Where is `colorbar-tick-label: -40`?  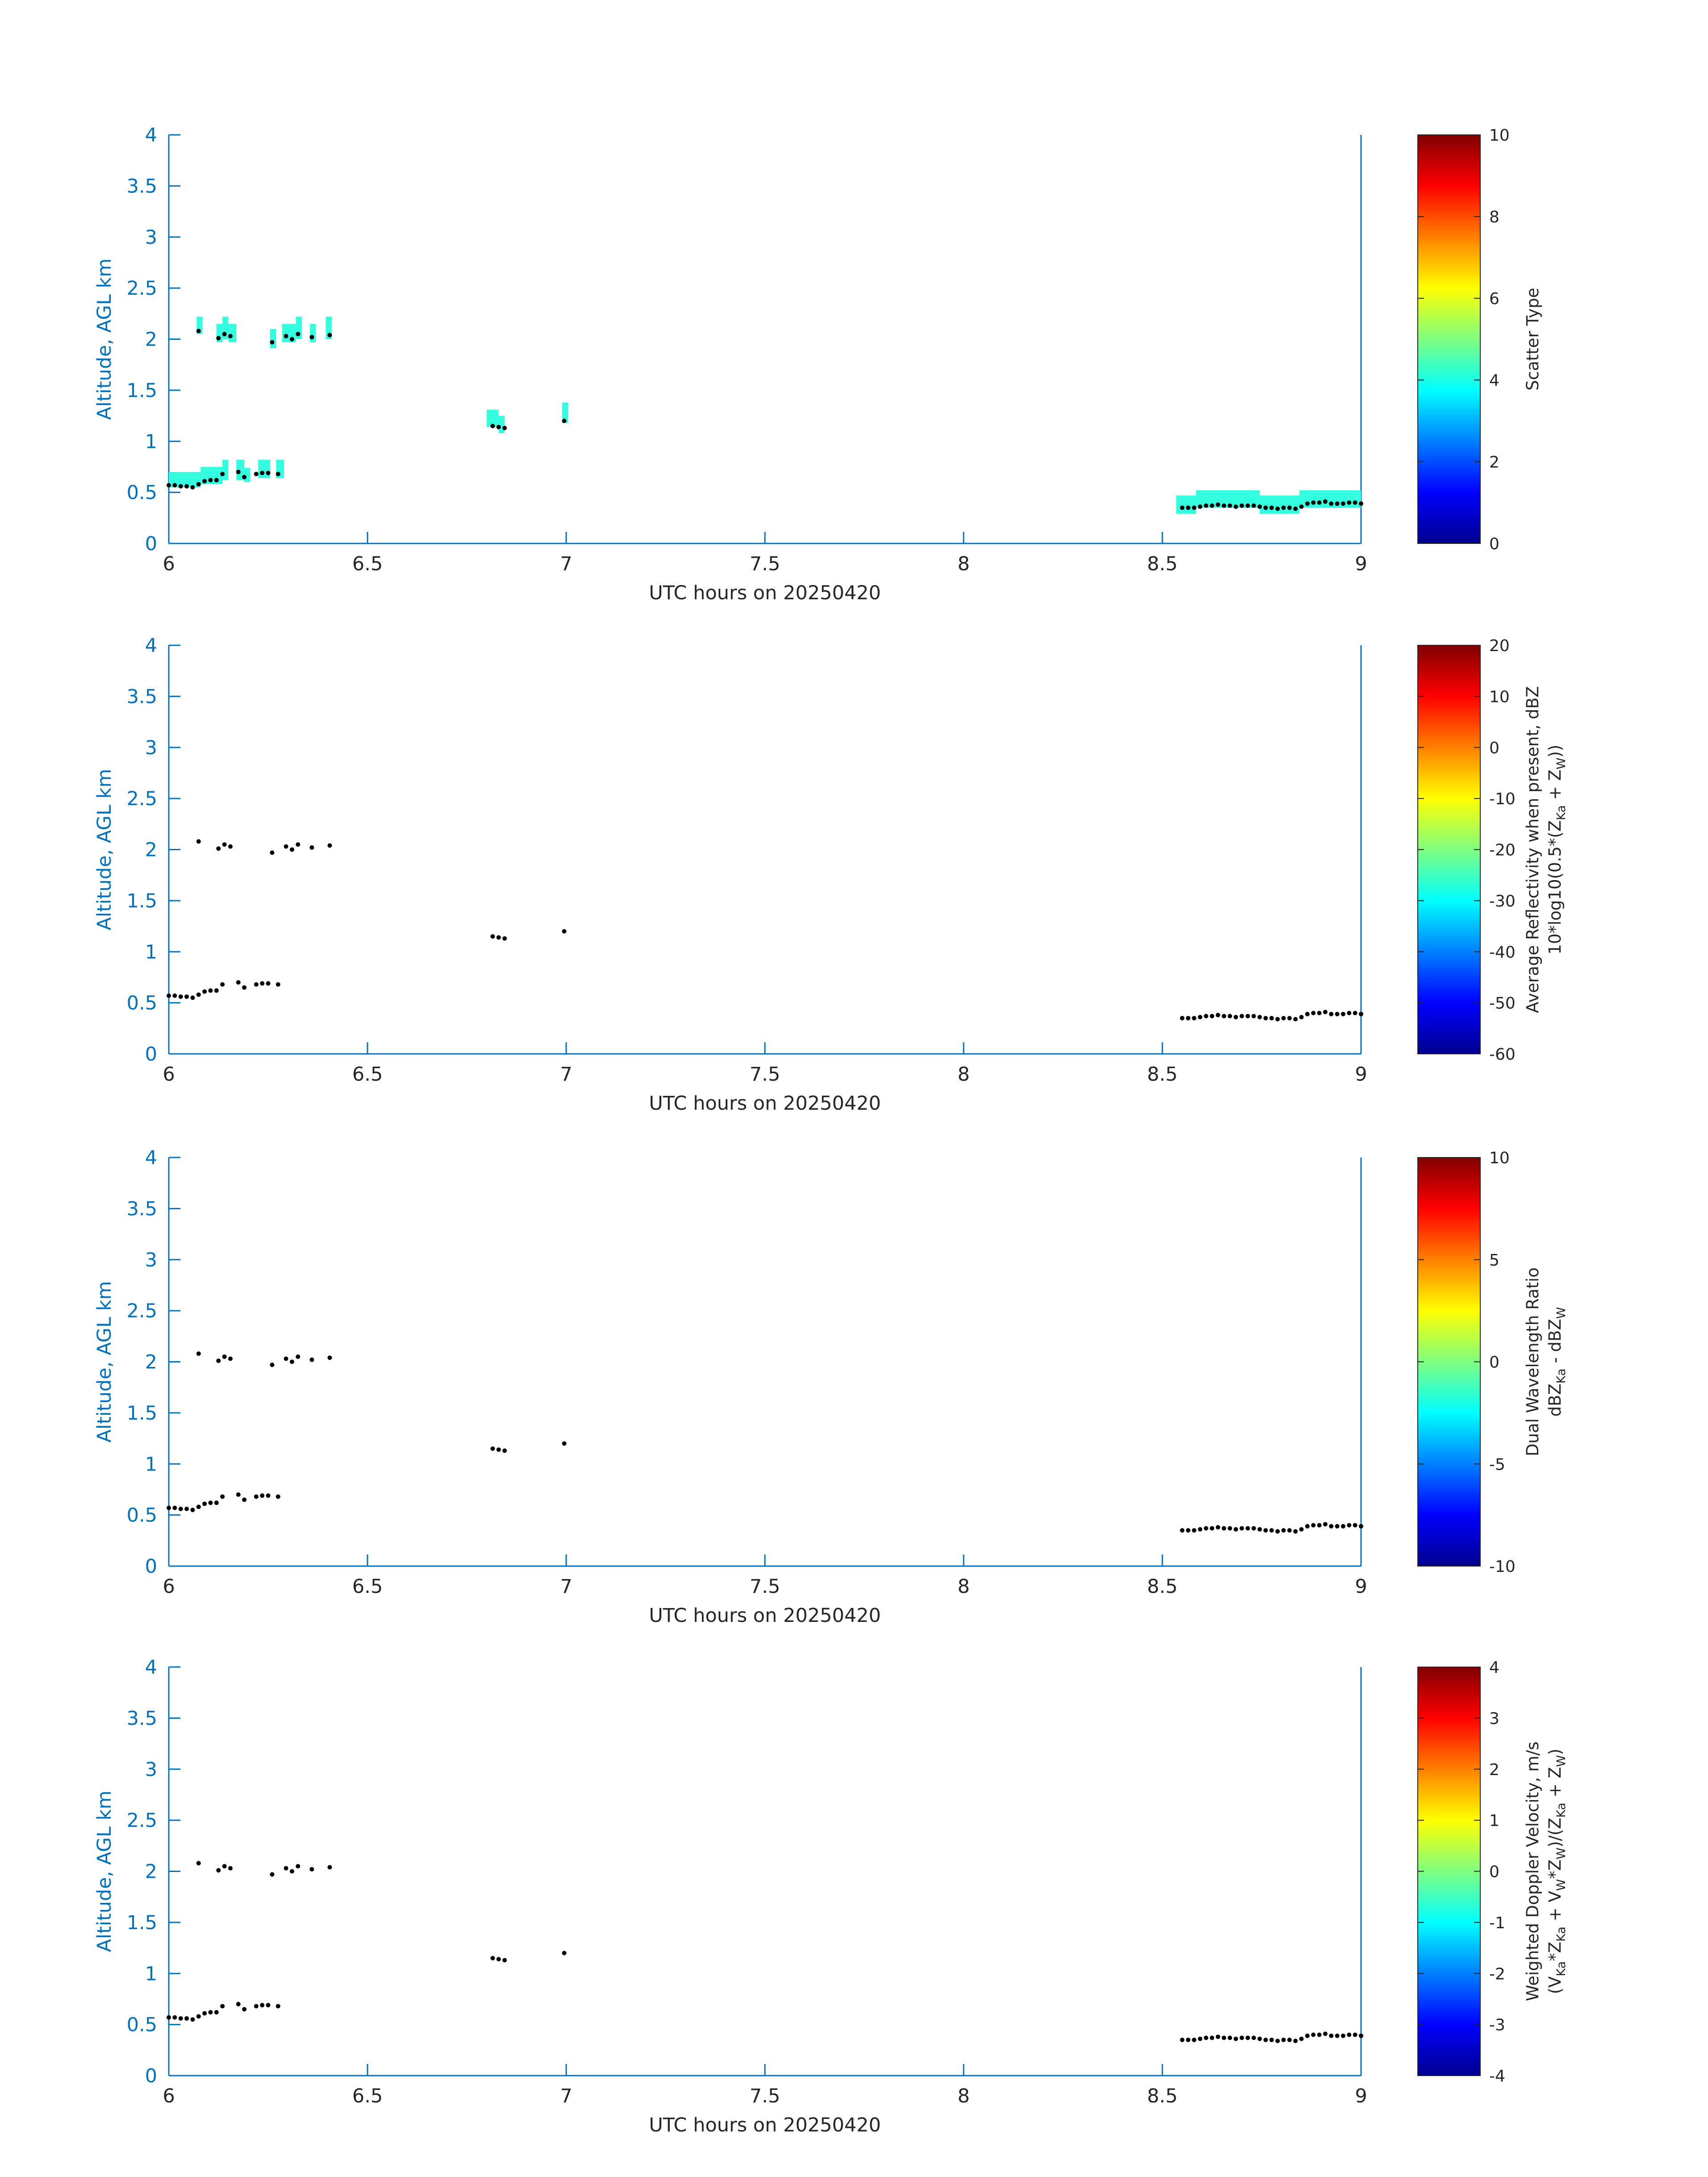 colorbar-tick-label: -40 is located at coordinates (1502, 952).